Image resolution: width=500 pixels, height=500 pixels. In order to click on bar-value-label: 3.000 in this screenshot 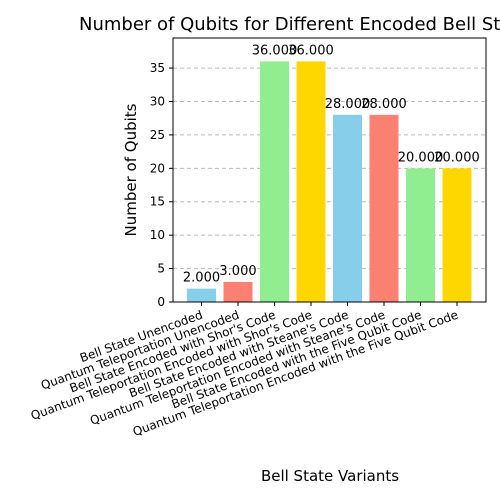, I will do `click(237, 271)`.